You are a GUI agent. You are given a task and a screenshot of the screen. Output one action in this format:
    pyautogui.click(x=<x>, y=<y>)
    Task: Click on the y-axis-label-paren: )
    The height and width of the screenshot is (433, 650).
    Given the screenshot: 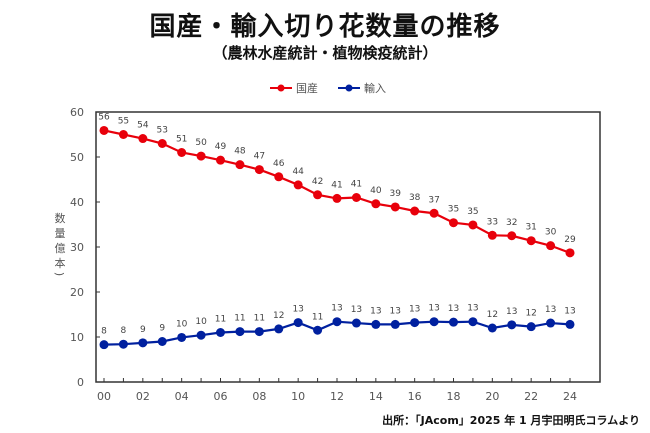 What is the action you would take?
    pyautogui.click(x=59, y=274)
    